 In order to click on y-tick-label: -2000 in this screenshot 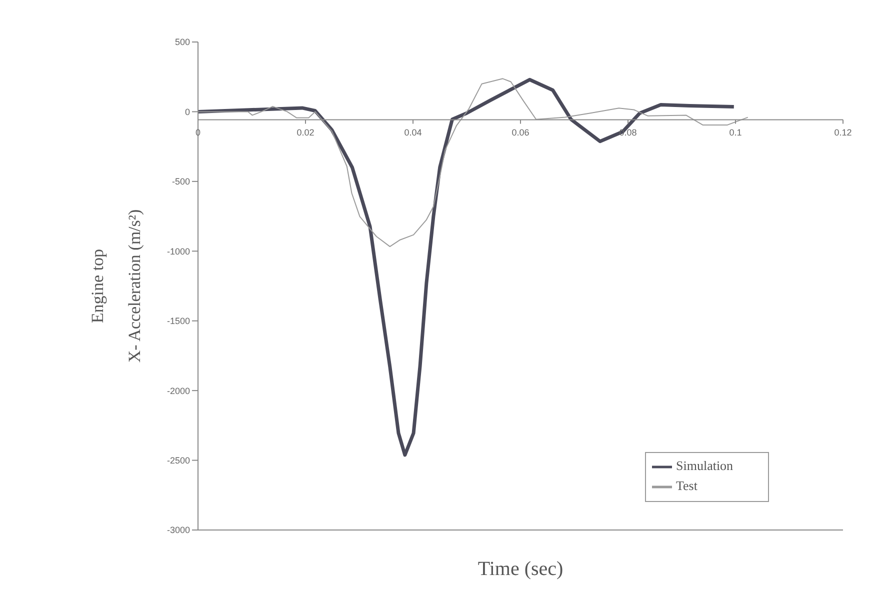, I will do `click(178, 391)`.